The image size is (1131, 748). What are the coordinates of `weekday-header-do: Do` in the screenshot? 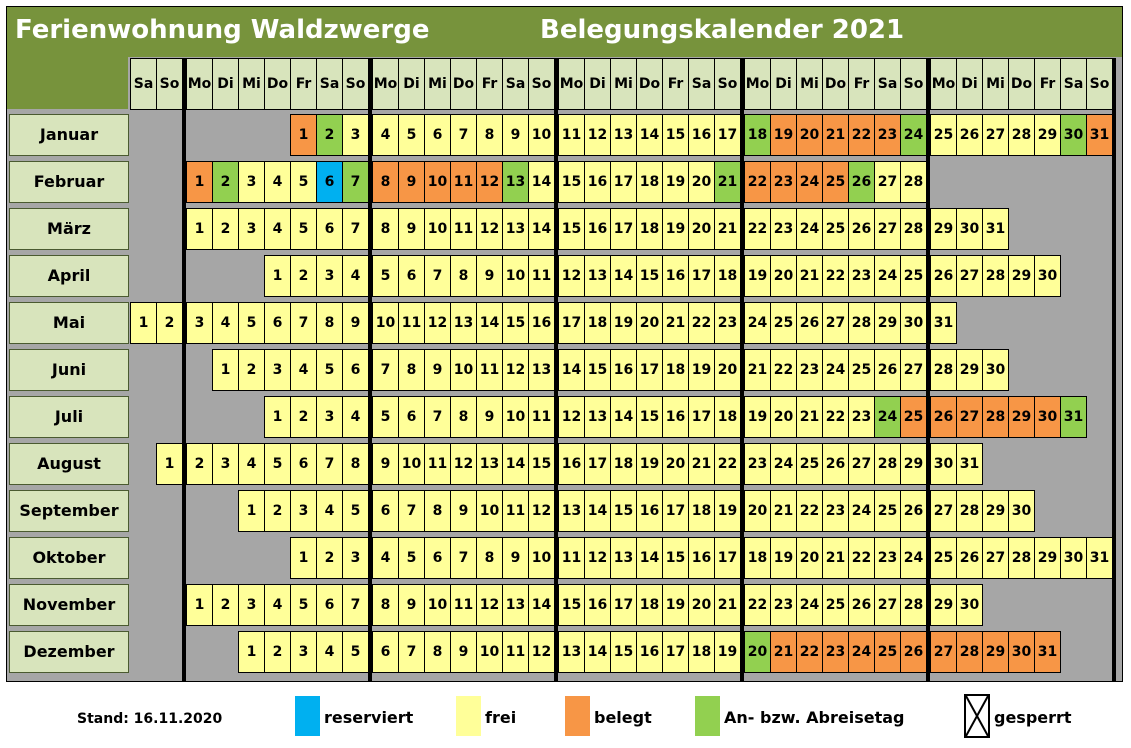 It's located at (277, 84).